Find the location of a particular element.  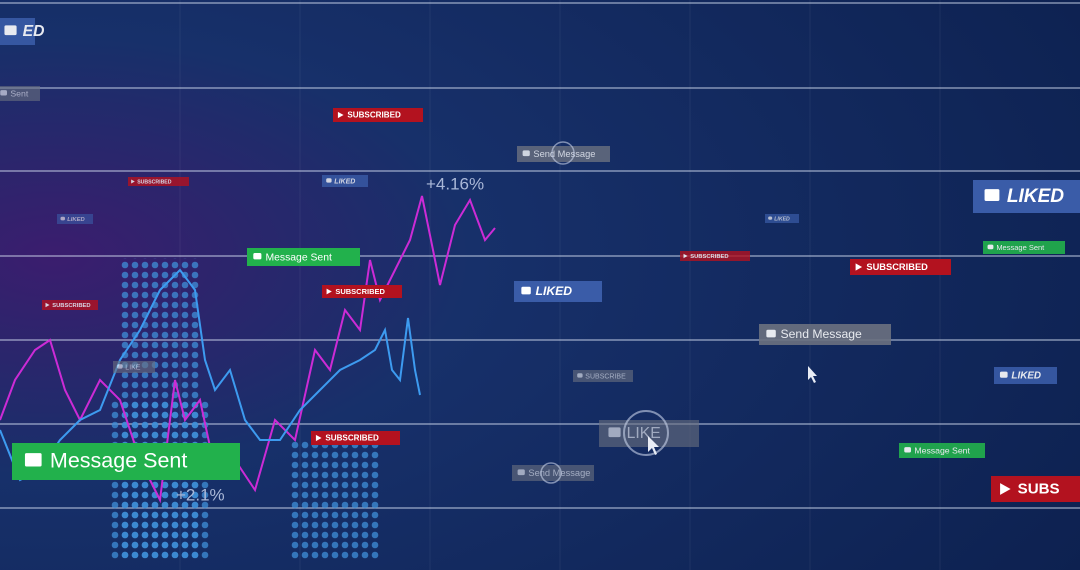

badge: ED is located at coordinates (22, 31).